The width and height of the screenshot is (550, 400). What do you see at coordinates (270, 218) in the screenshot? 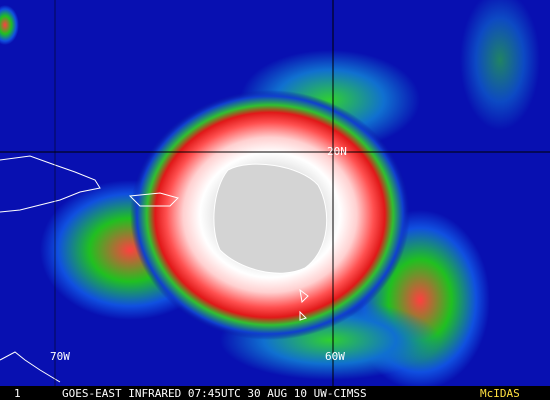
I see `cloud-top` at bounding box center [270, 218].